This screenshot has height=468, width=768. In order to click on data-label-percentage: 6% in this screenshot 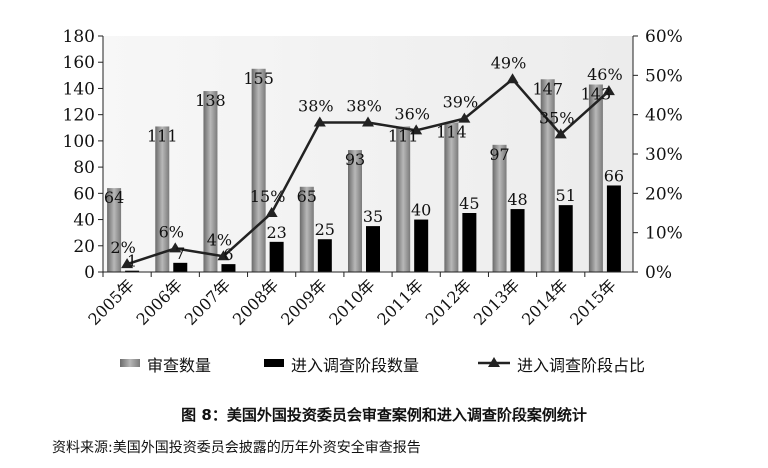, I will do `click(171, 231)`.